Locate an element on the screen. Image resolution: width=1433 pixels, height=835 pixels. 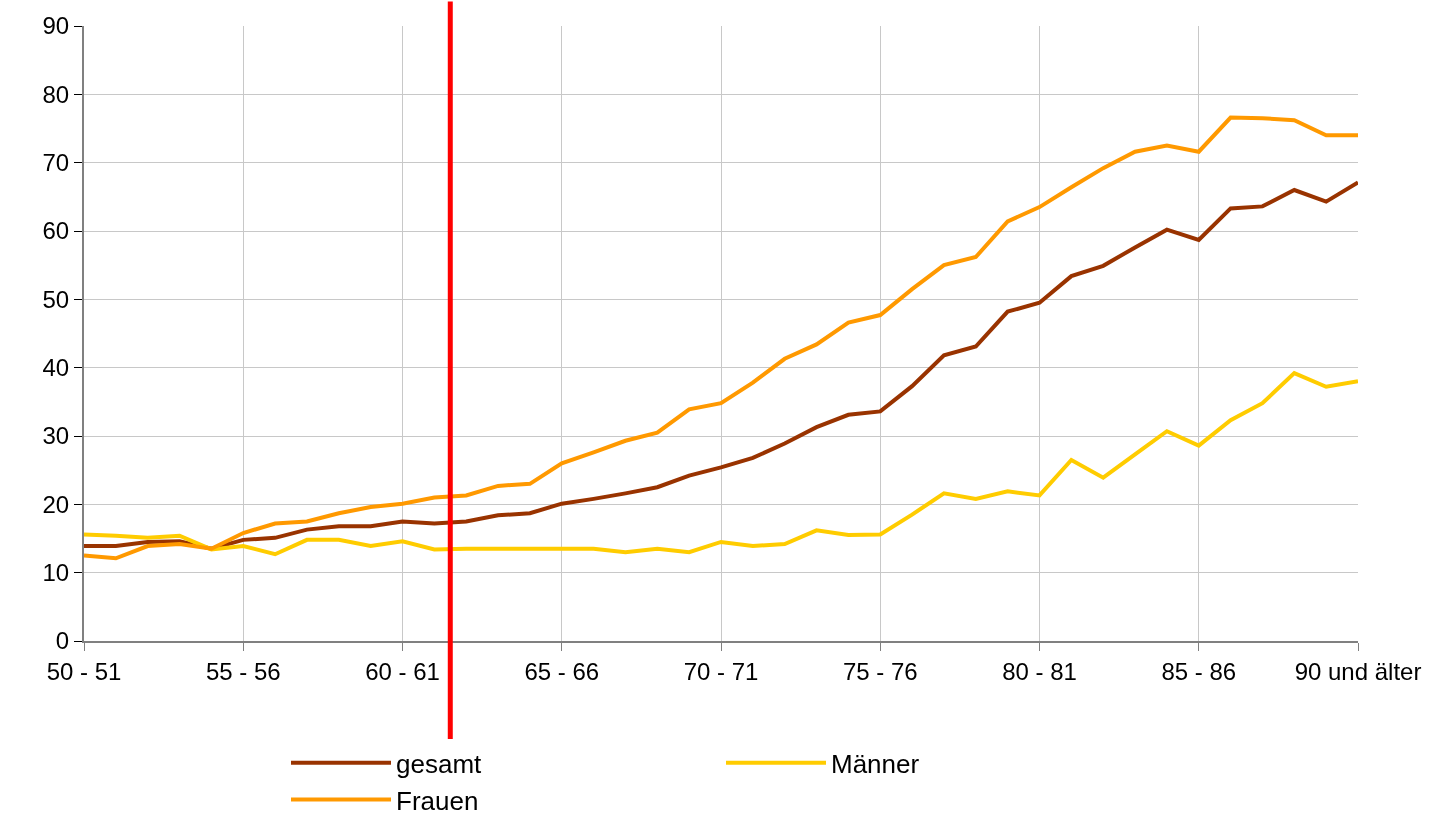
y-tick-label: 0 is located at coordinates (62, 641).